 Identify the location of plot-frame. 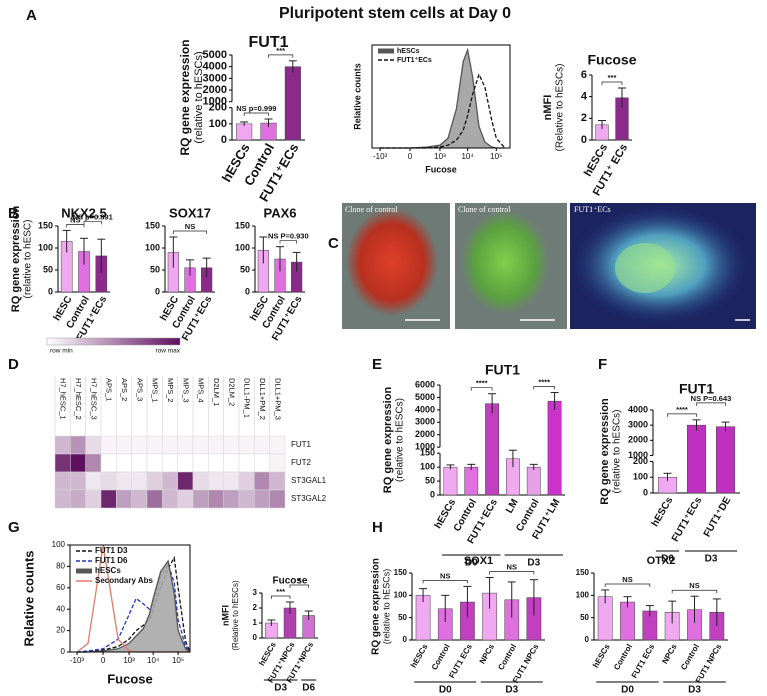
(130, 598).